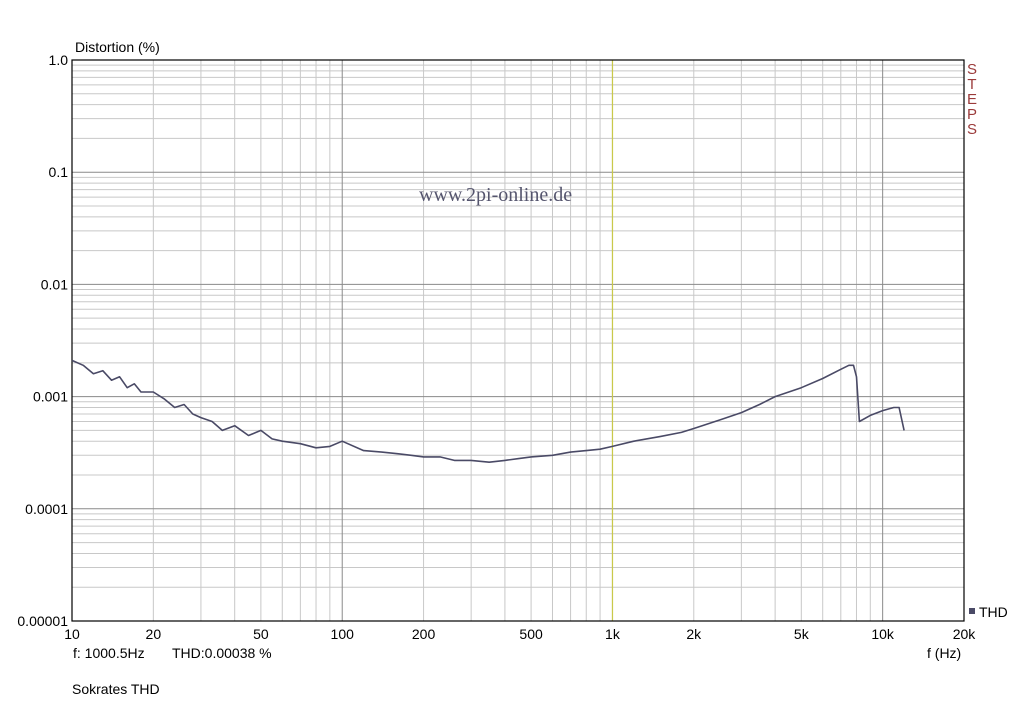 This screenshot has height=701, width=1024. I want to click on x-tick-label: 100, so click(343, 634).